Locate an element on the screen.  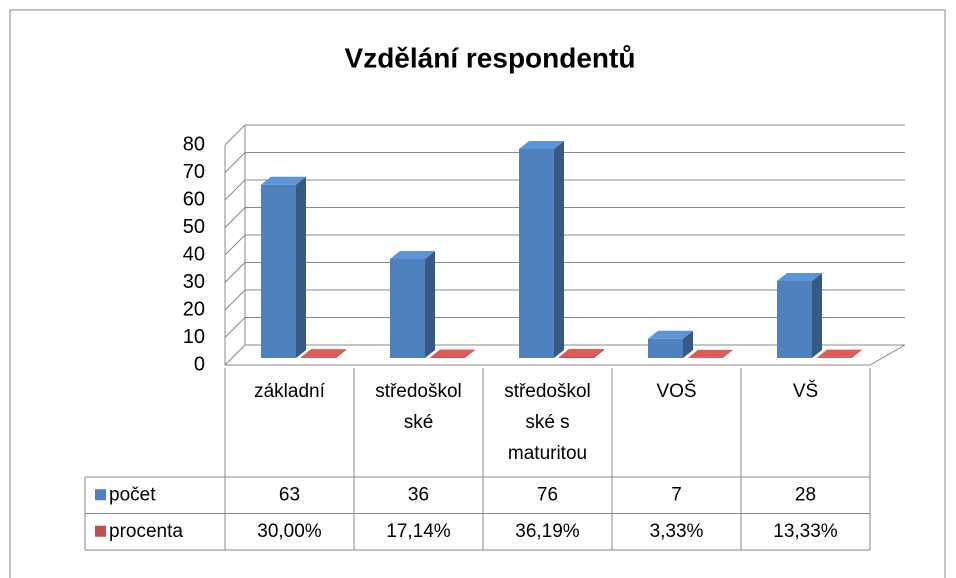
y-tick-label: 70 is located at coordinates (194, 172).